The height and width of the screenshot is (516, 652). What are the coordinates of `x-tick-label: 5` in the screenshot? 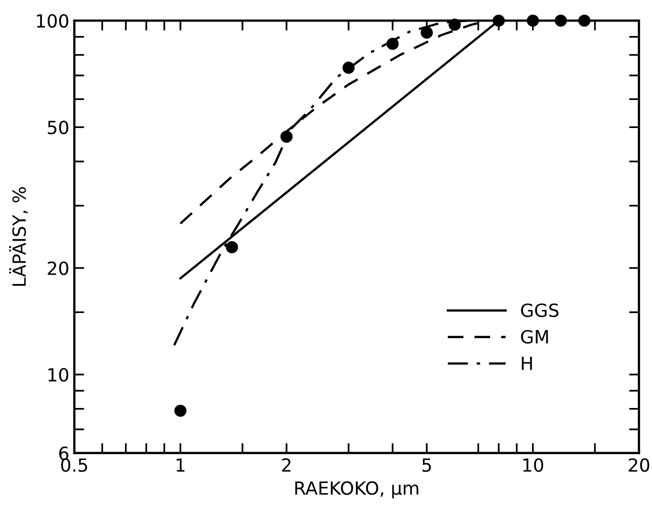 It's located at (426, 465).